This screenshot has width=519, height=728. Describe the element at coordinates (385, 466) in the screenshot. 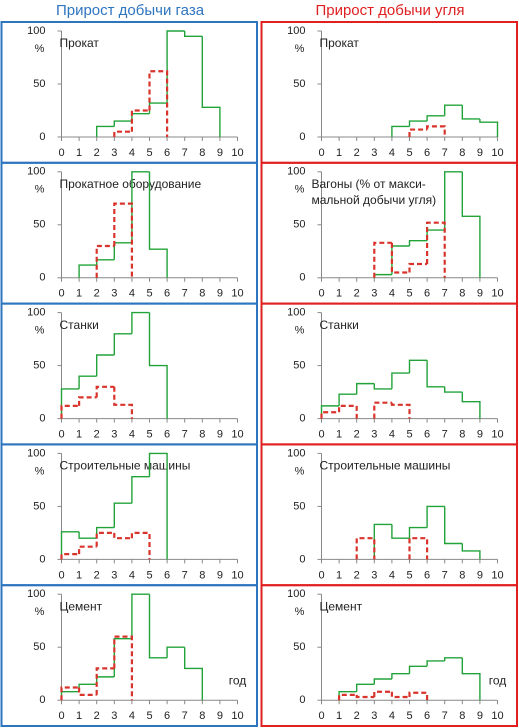

I see `panel-title: Строительные машины` at that location.